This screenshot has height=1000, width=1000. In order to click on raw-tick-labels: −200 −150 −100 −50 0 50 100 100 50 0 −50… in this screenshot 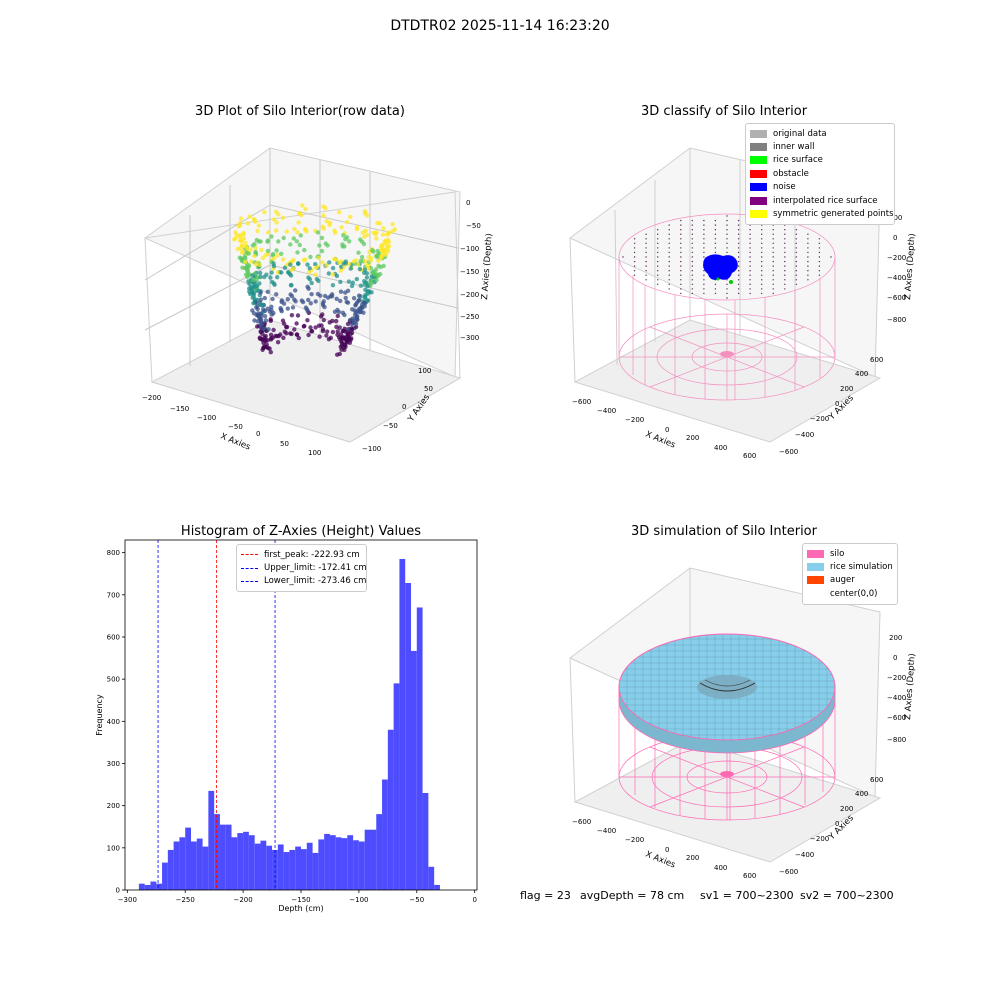, I will do `click(311, 328)`.